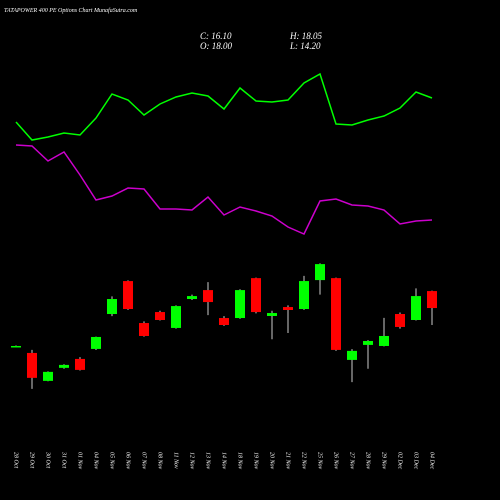 Image resolution: width=500 pixels, height=500 pixels. Describe the element at coordinates (64, 459) in the screenshot. I see `x-tick-label: 31 Oct` at that location.